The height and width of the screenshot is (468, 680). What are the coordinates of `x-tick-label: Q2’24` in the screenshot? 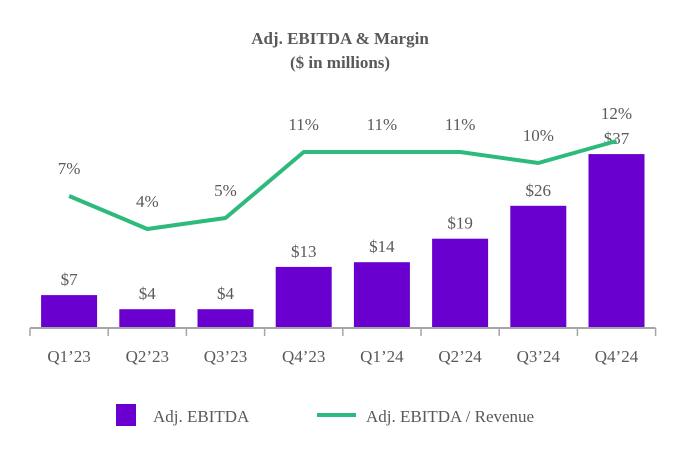 It's located at (460, 356).